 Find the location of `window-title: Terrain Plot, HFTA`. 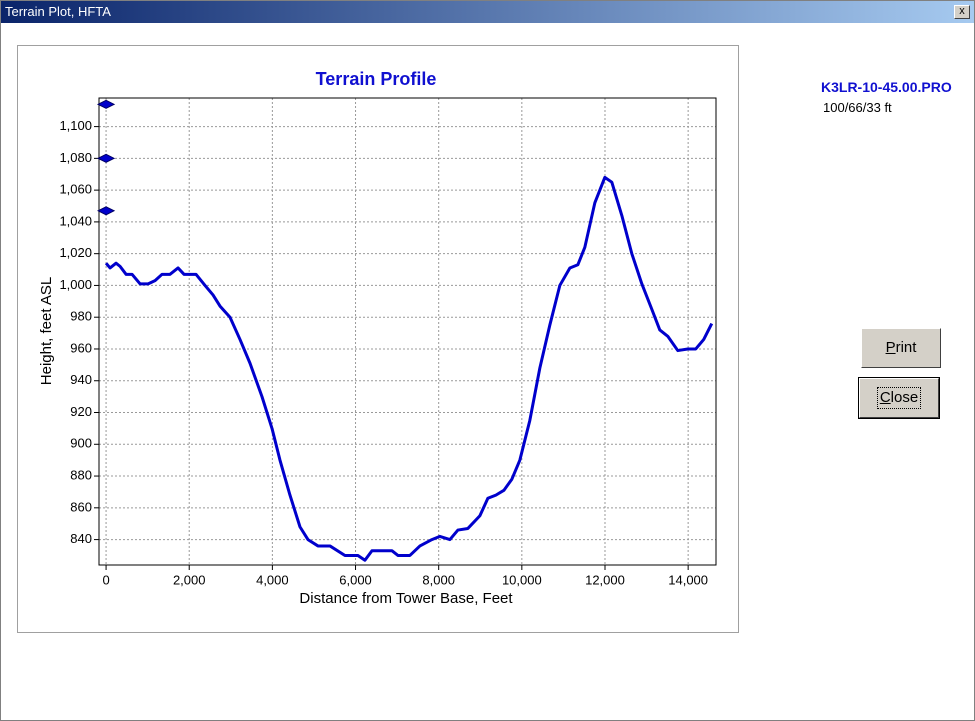

window-title: Terrain Plot, HFTA is located at coordinates (58, 11).